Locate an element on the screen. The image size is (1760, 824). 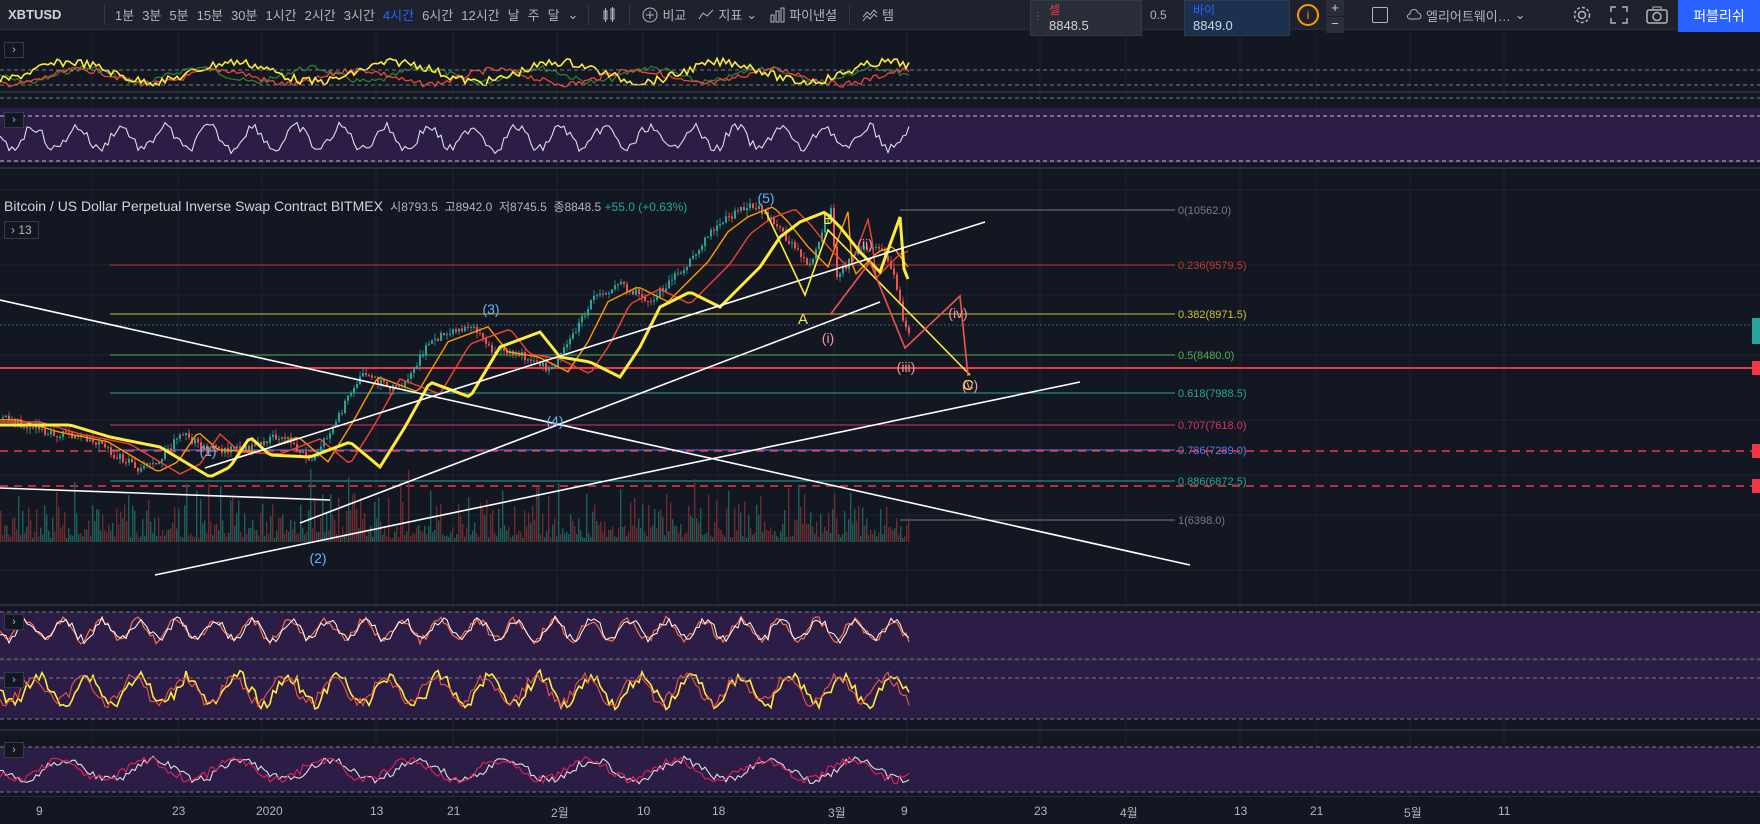
interval-9: 6시간 is located at coordinates (438, 15).